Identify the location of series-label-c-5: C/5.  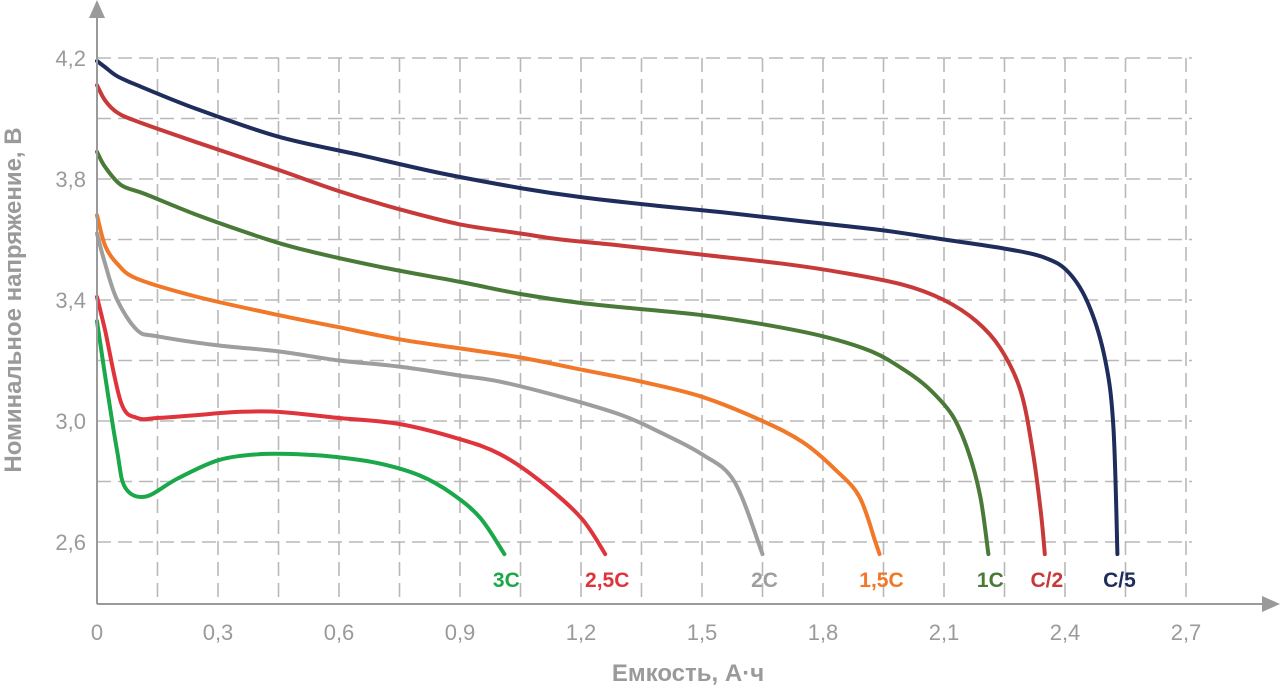
(1119, 580).